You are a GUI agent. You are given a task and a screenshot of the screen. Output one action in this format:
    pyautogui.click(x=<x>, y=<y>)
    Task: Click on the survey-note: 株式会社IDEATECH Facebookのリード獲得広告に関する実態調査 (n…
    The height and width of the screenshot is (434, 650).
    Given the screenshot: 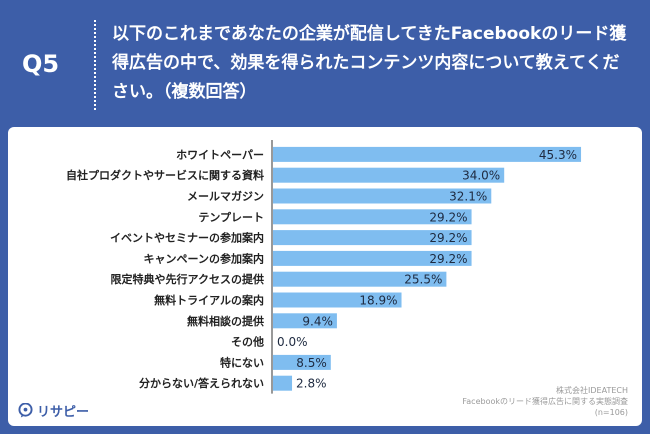 What is the action you would take?
    pyautogui.click(x=545, y=401)
    